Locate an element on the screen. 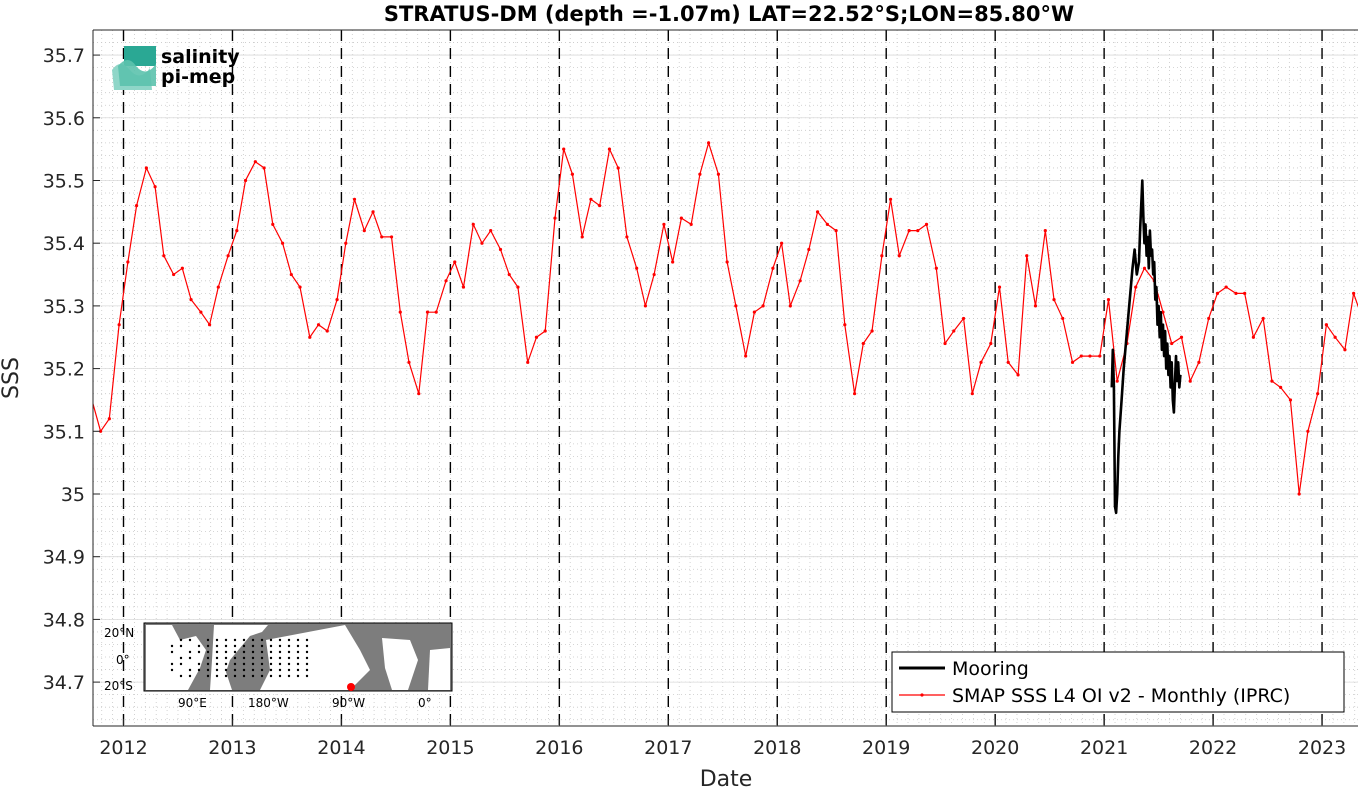 The width and height of the screenshot is (1359, 790). inset-lat-label-20s: 20°S is located at coordinates (118, 686).